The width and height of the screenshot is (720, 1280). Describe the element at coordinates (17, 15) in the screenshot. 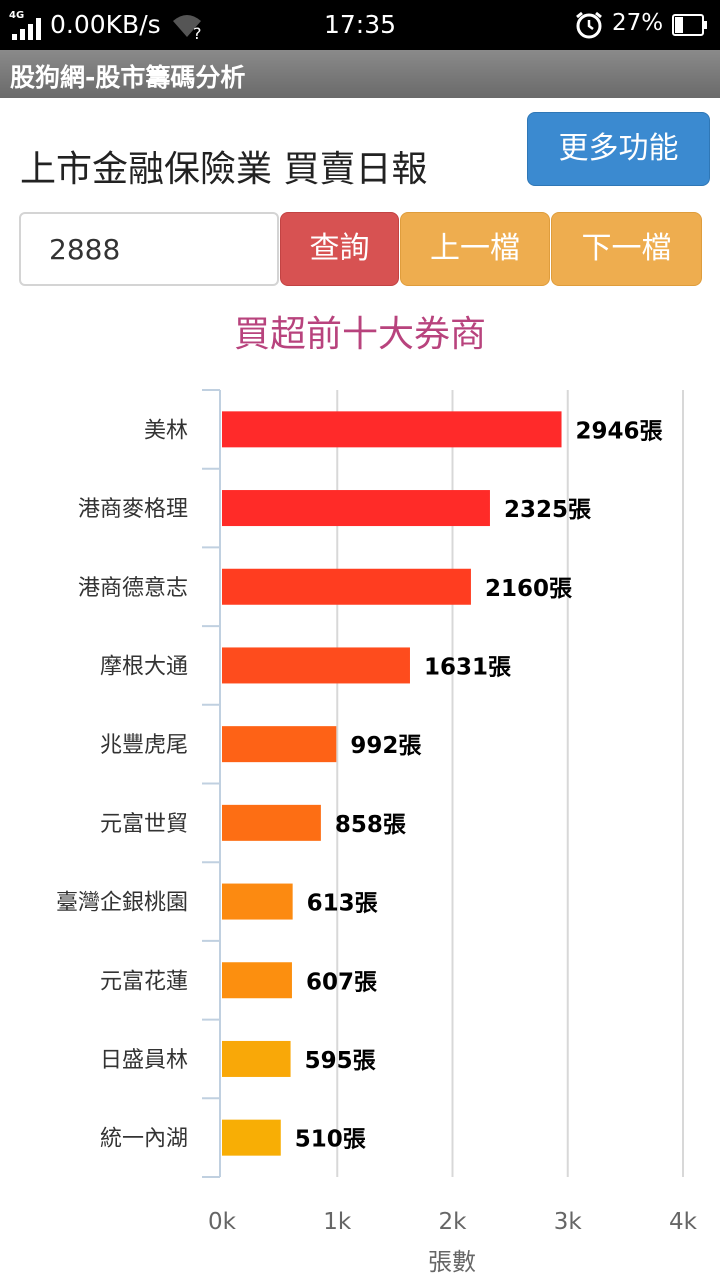

I see `network-type: 4G` at that location.